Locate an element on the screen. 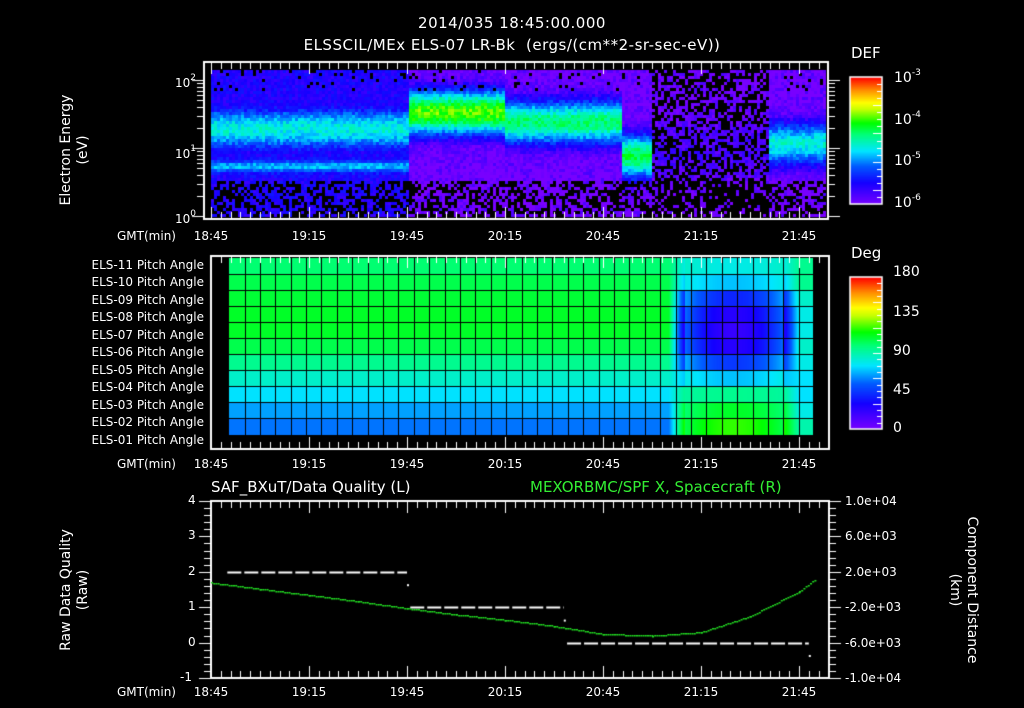  panel3-xtick: 18:45 is located at coordinates (211, 692).